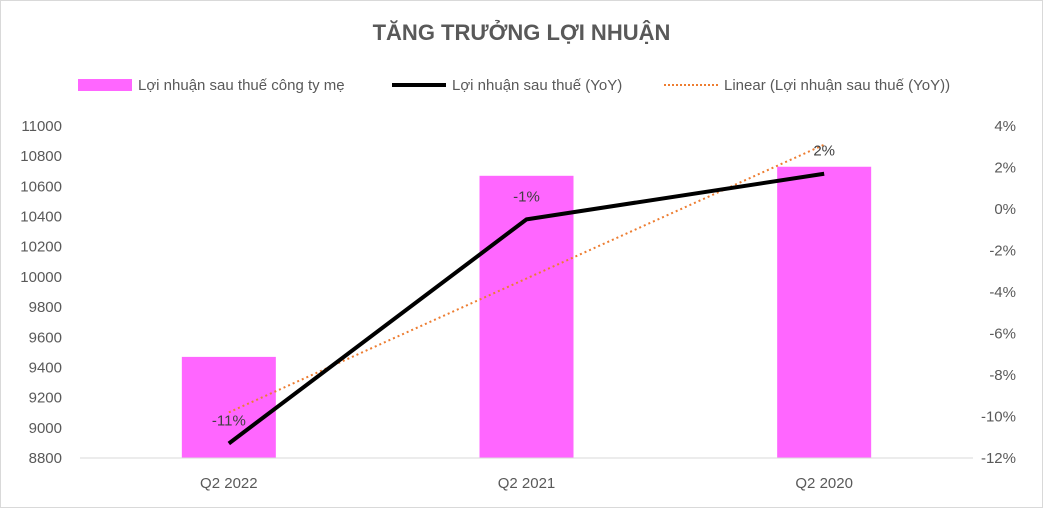  What do you see at coordinates (526, 196) in the screenshot?
I see `yoy-data-label: -1%` at bounding box center [526, 196].